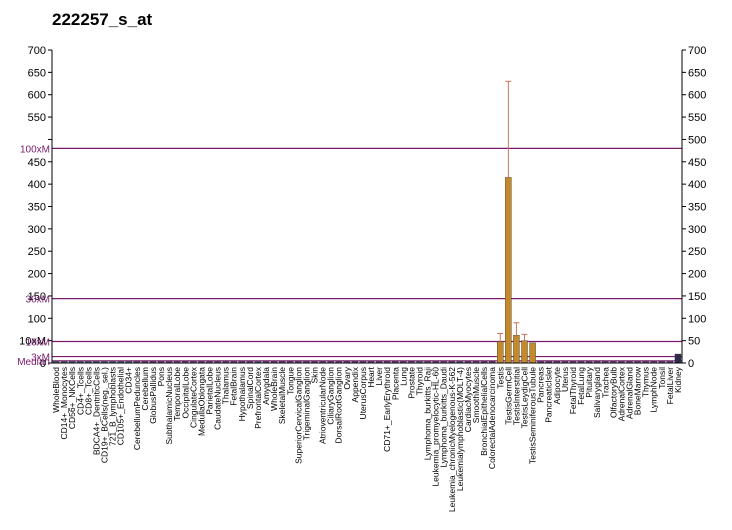 Image resolution: width=732 pixels, height=530 pixels. I want to click on left-tick-label: 400, so click(37, 185).